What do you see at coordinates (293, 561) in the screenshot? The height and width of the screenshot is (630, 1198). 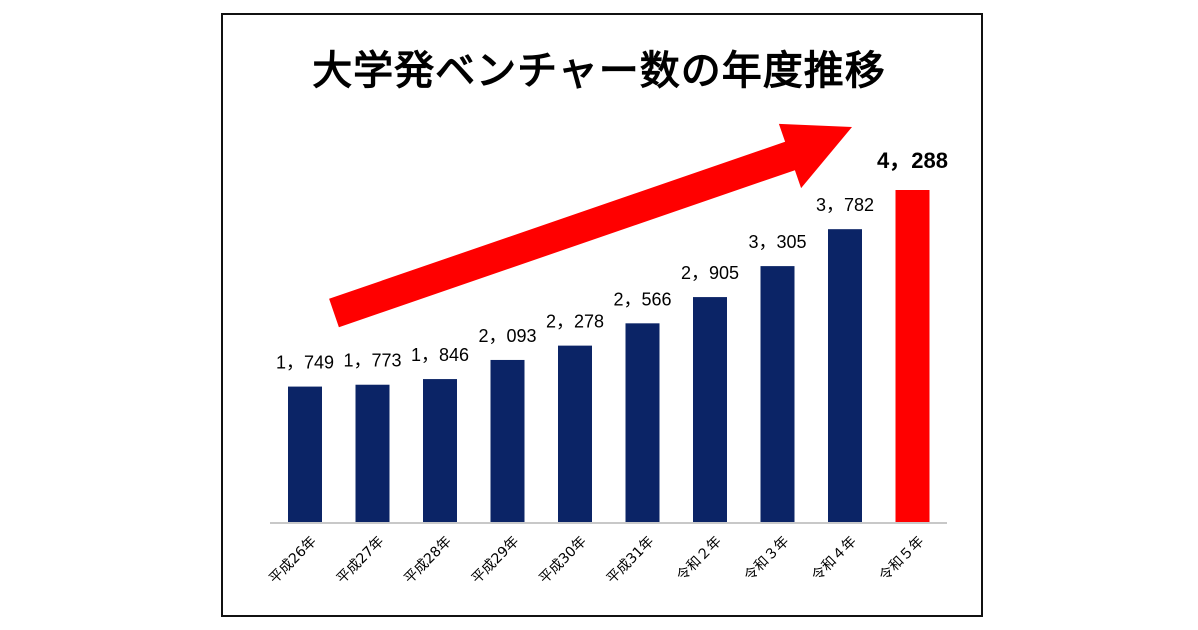 I see `x-tick-label-1: 平成26年` at bounding box center [293, 561].